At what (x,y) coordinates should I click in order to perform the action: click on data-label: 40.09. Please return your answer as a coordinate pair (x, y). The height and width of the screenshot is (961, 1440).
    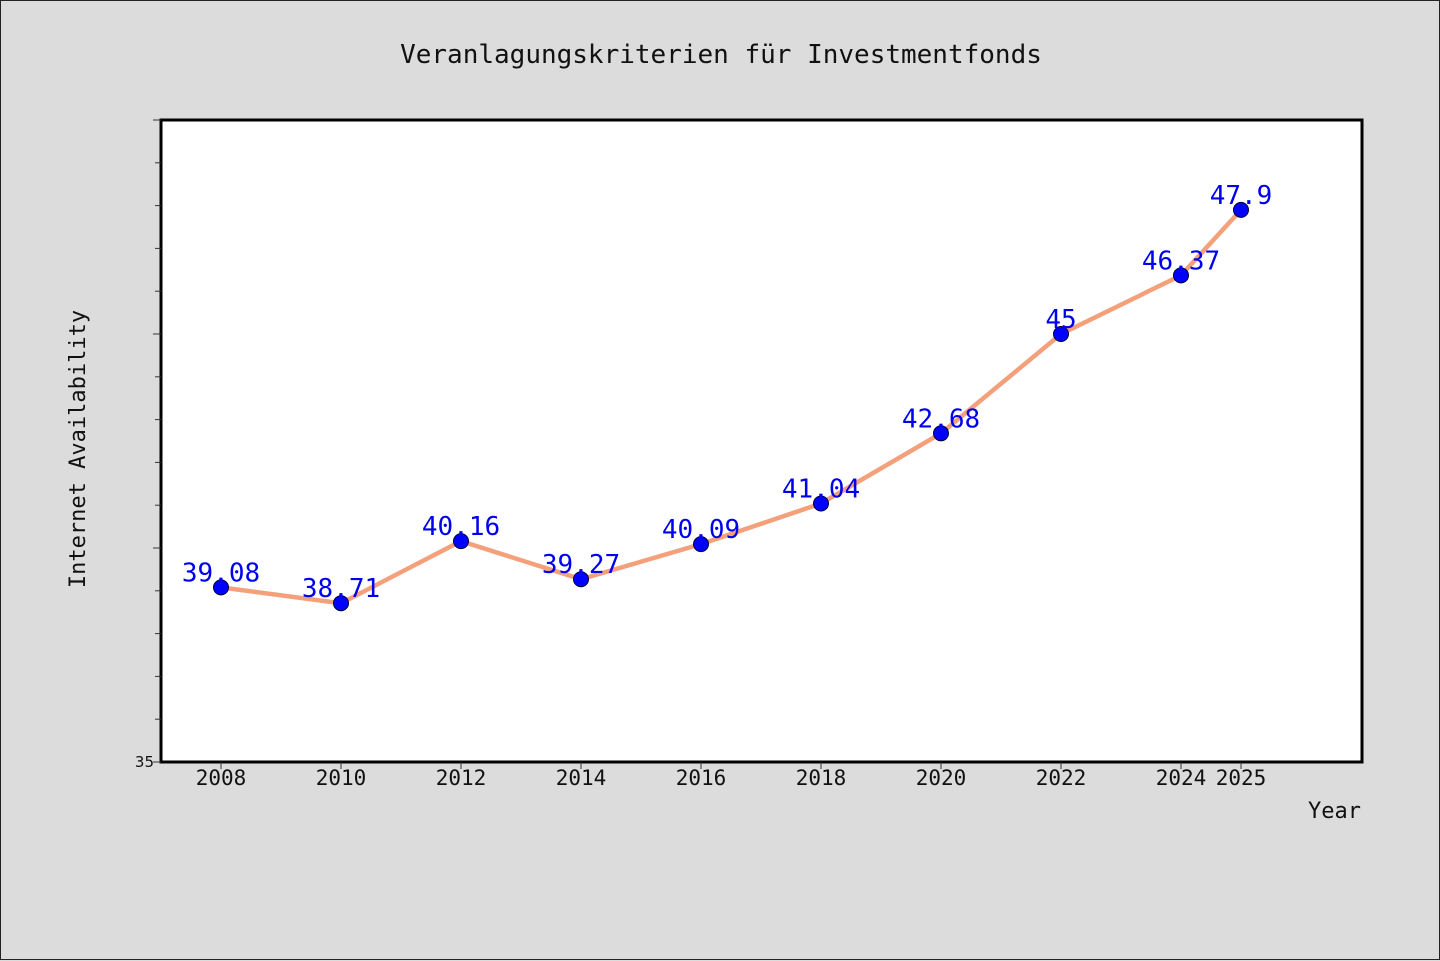
    Looking at the image, I should click on (701, 530).